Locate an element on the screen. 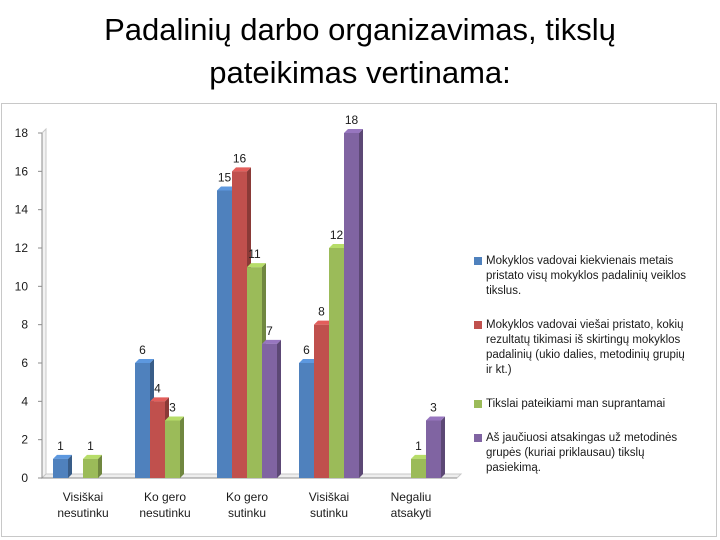 This screenshot has width=720, height=540. y-tick-label: 18 is located at coordinates (22, 133).